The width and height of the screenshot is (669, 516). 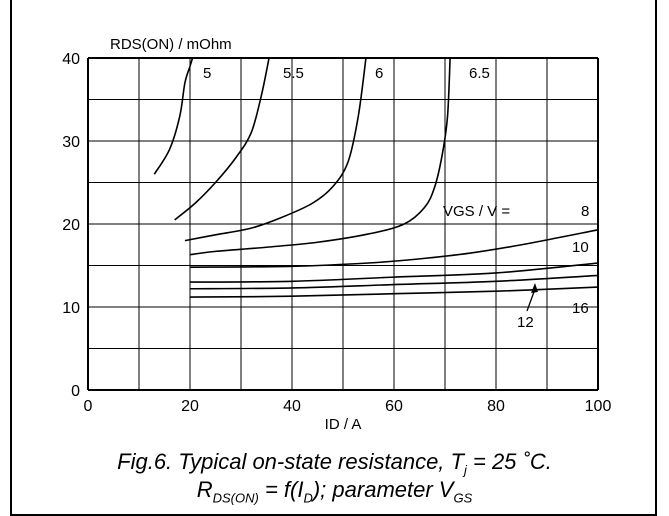 What do you see at coordinates (292, 406) in the screenshot?
I see `x-tick-label: 40` at bounding box center [292, 406].